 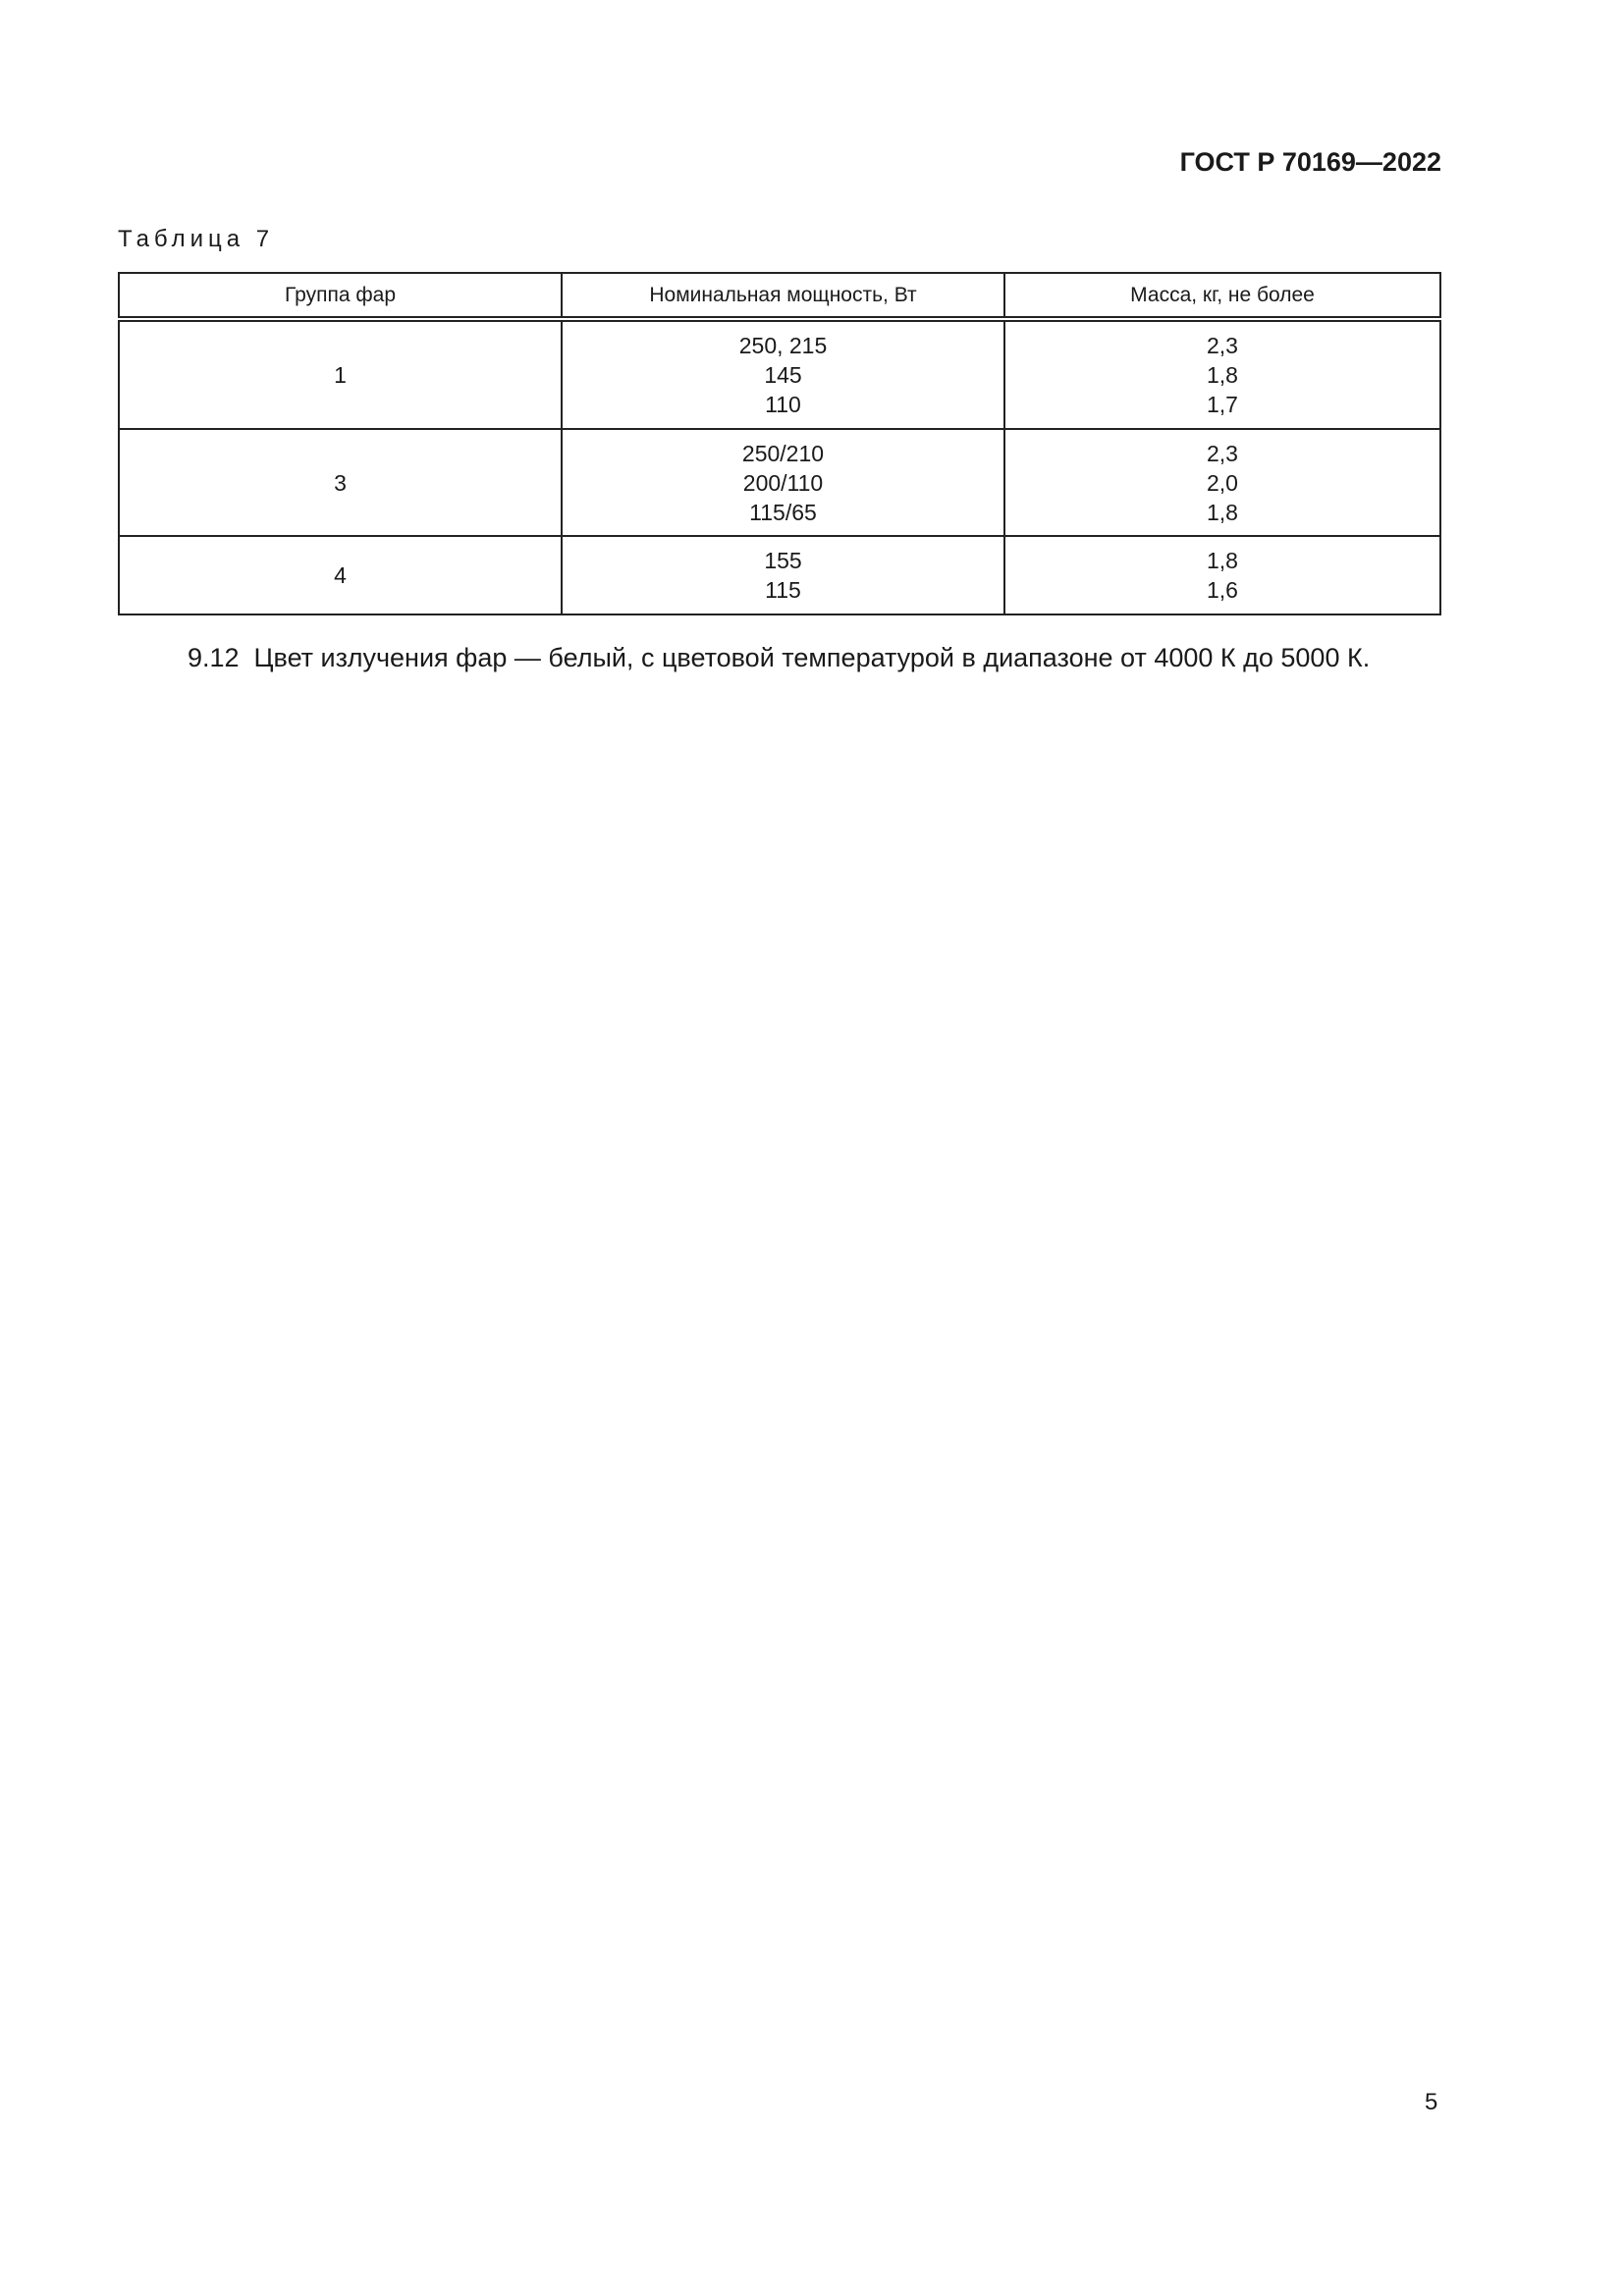 I want to click on power-value: 155, so click(x=783, y=560).